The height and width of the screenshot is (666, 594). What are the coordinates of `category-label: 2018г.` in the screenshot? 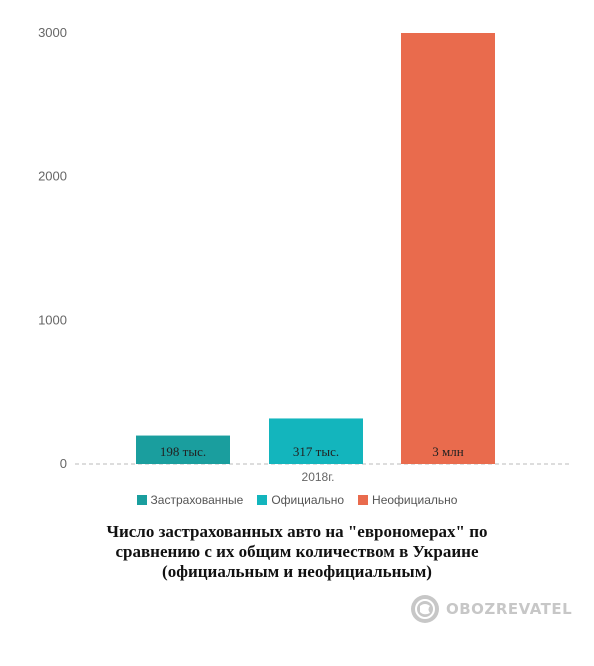 It's located at (318, 477).